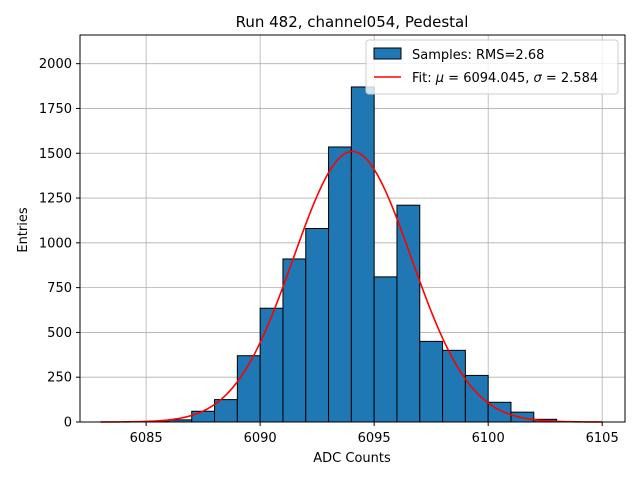  What do you see at coordinates (146, 438) in the screenshot?
I see `x-tick-label: 6085` at bounding box center [146, 438].